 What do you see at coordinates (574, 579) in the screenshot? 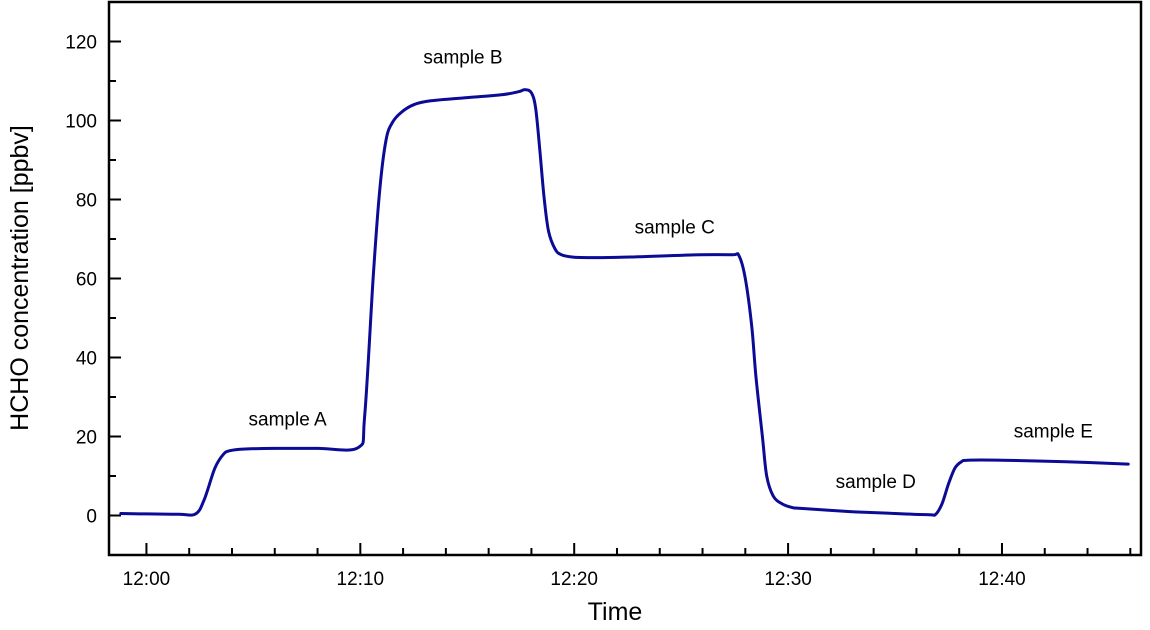
I see `x-tick-label: 12:20` at bounding box center [574, 579].